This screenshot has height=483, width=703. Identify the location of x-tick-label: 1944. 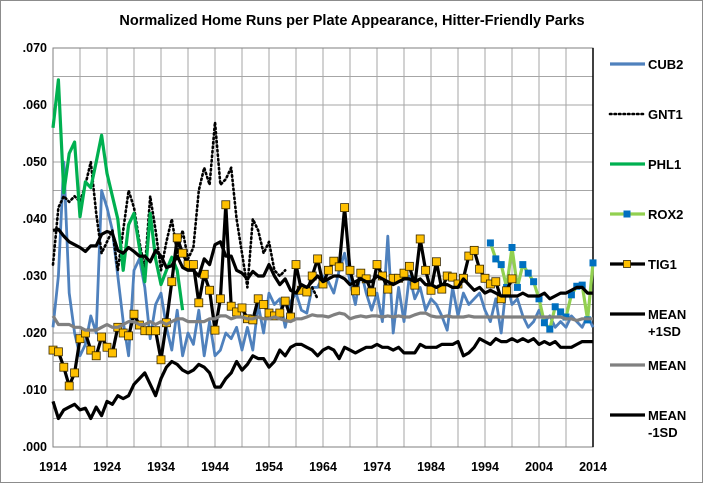
(215, 467).